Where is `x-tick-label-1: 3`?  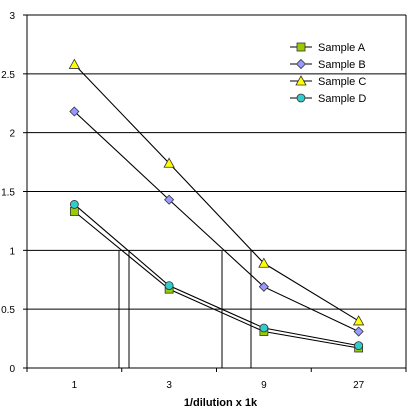 x-tick-label-1: 3 is located at coordinates (169, 385).